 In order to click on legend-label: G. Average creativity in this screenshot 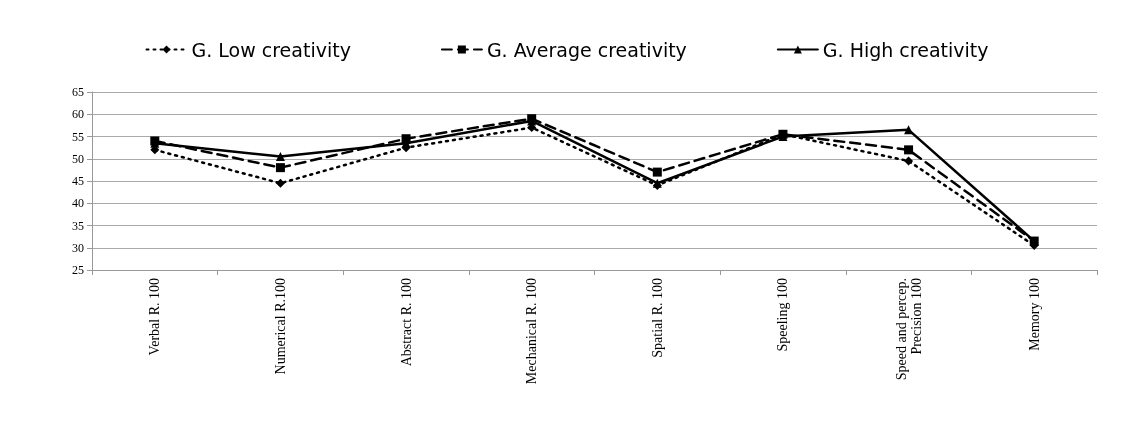, I will do `click(586, 49)`.